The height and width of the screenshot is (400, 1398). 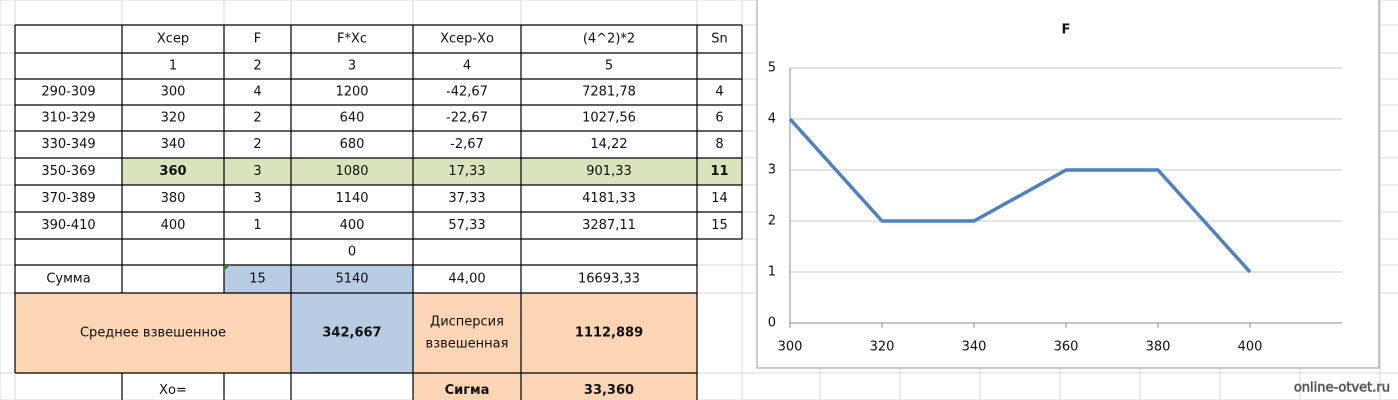 I want to click on cell-text: Сумма, so click(x=68, y=279).